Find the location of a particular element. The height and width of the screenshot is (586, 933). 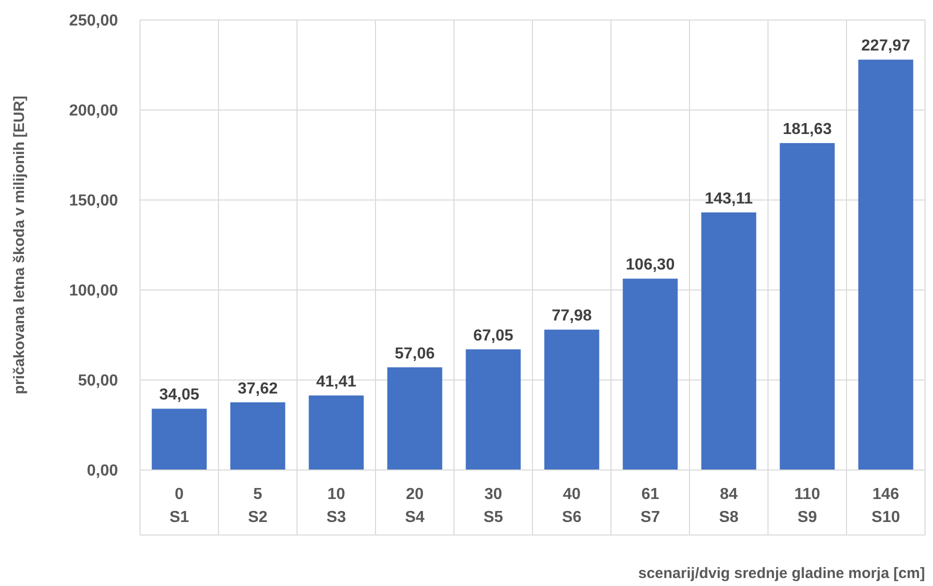

x-tick-label: 10 S3 is located at coordinates (336, 506).